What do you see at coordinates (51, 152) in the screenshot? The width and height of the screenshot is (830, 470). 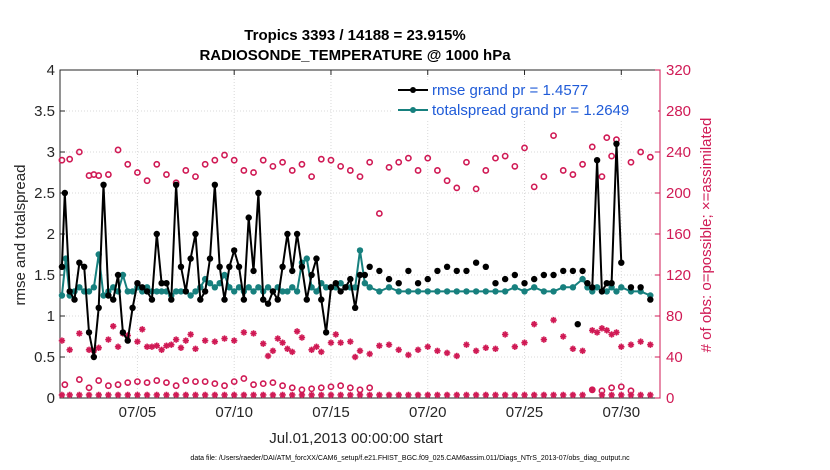 I see `y-left-tick-label: 3` at bounding box center [51, 152].